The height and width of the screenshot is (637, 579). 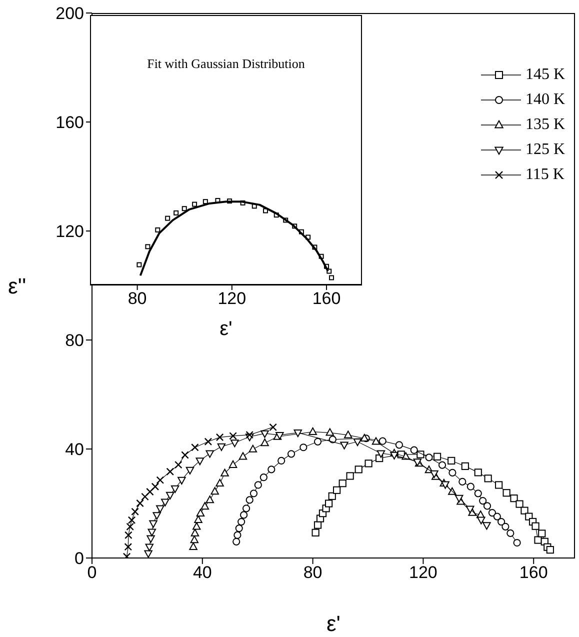 What do you see at coordinates (79, 558) in the screenshot?
I see `y-tick-label: 0` at bounding box center [79, 558].